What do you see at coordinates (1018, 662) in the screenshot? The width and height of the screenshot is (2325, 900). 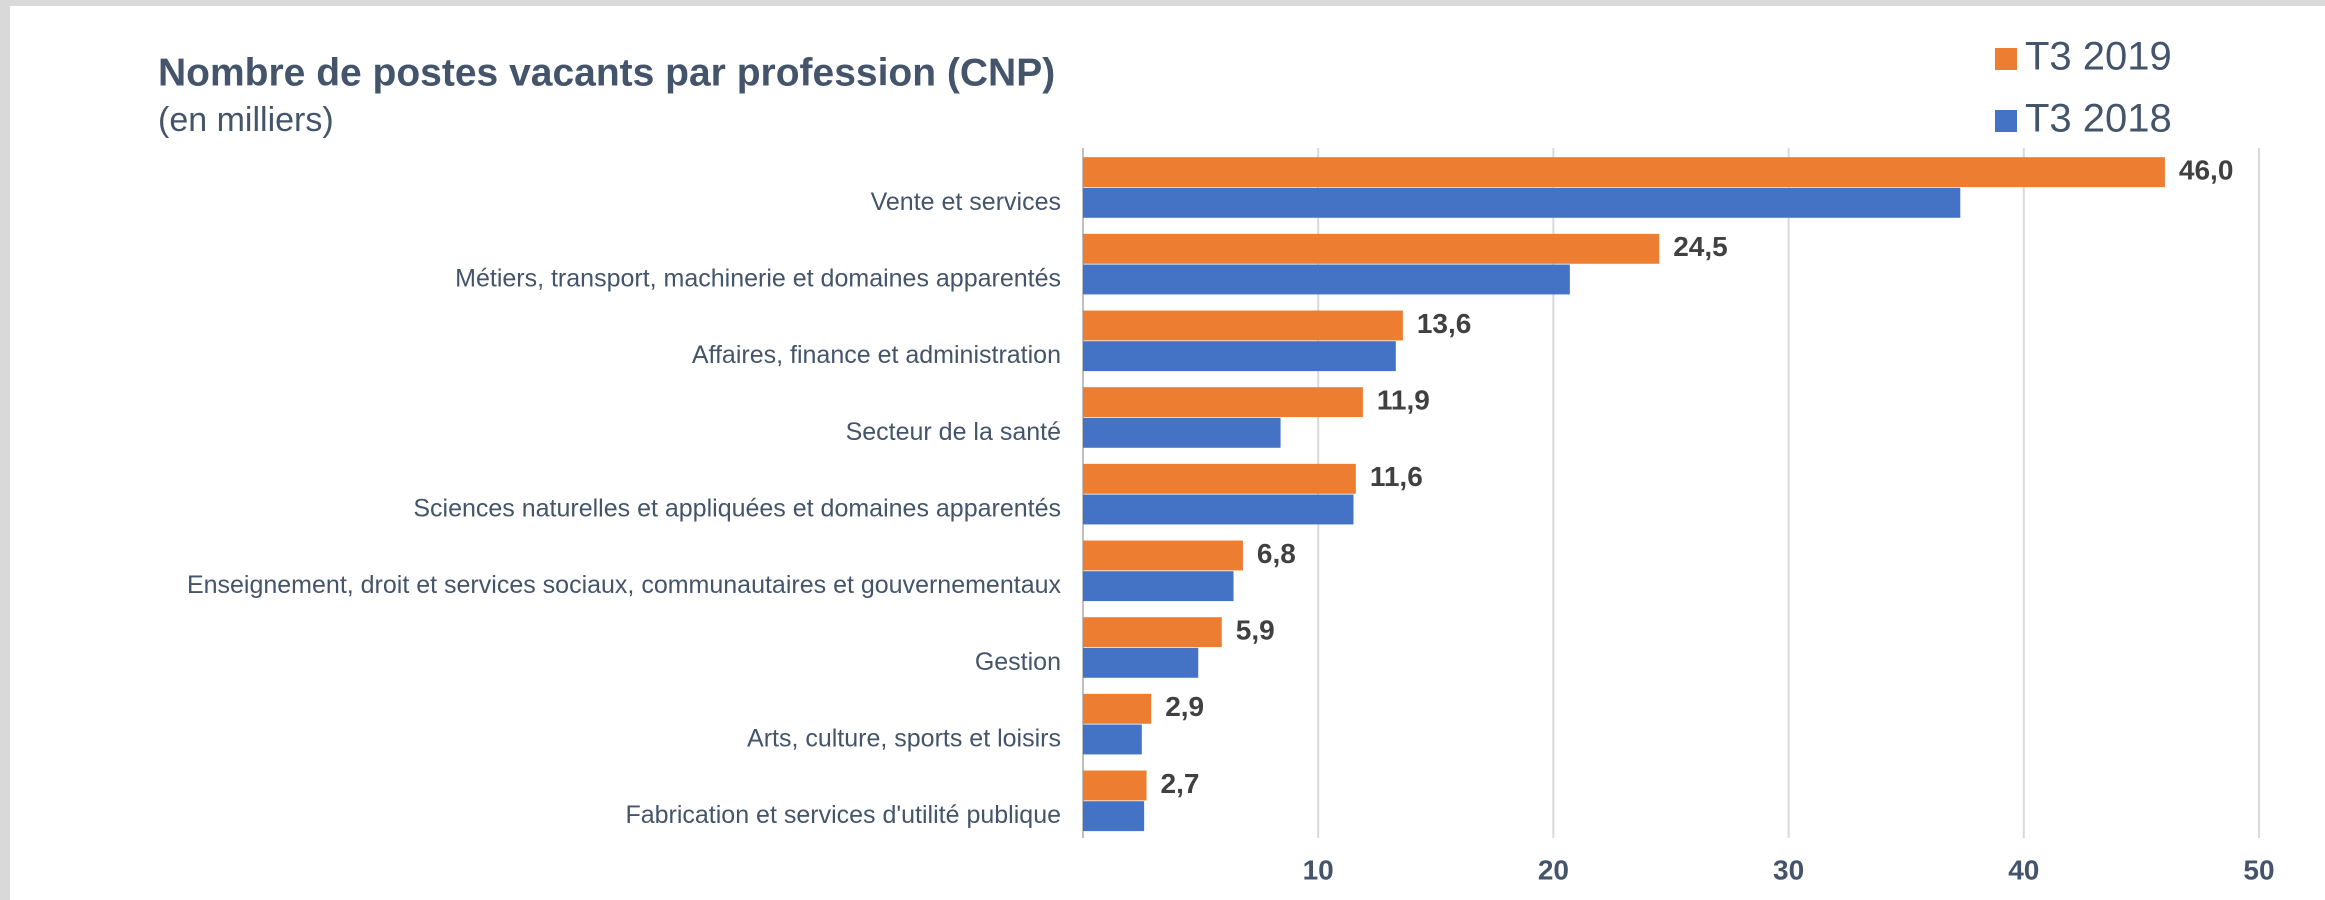 I see `y-tick-label: Gestion` at bounding box center [1018, 662].